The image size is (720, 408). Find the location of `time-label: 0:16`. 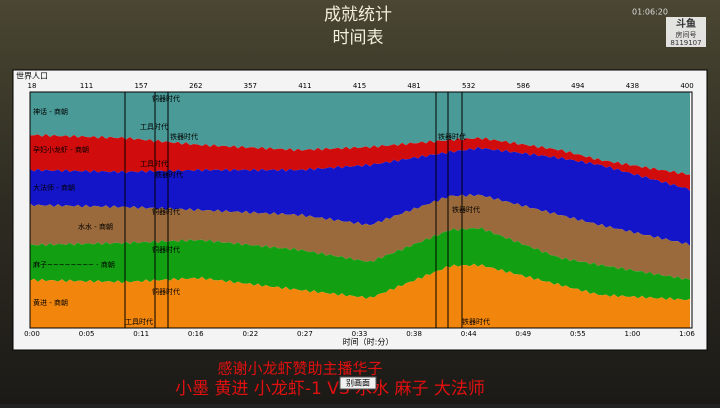

time-label: 0:16 is located at coordinates (196, 334).